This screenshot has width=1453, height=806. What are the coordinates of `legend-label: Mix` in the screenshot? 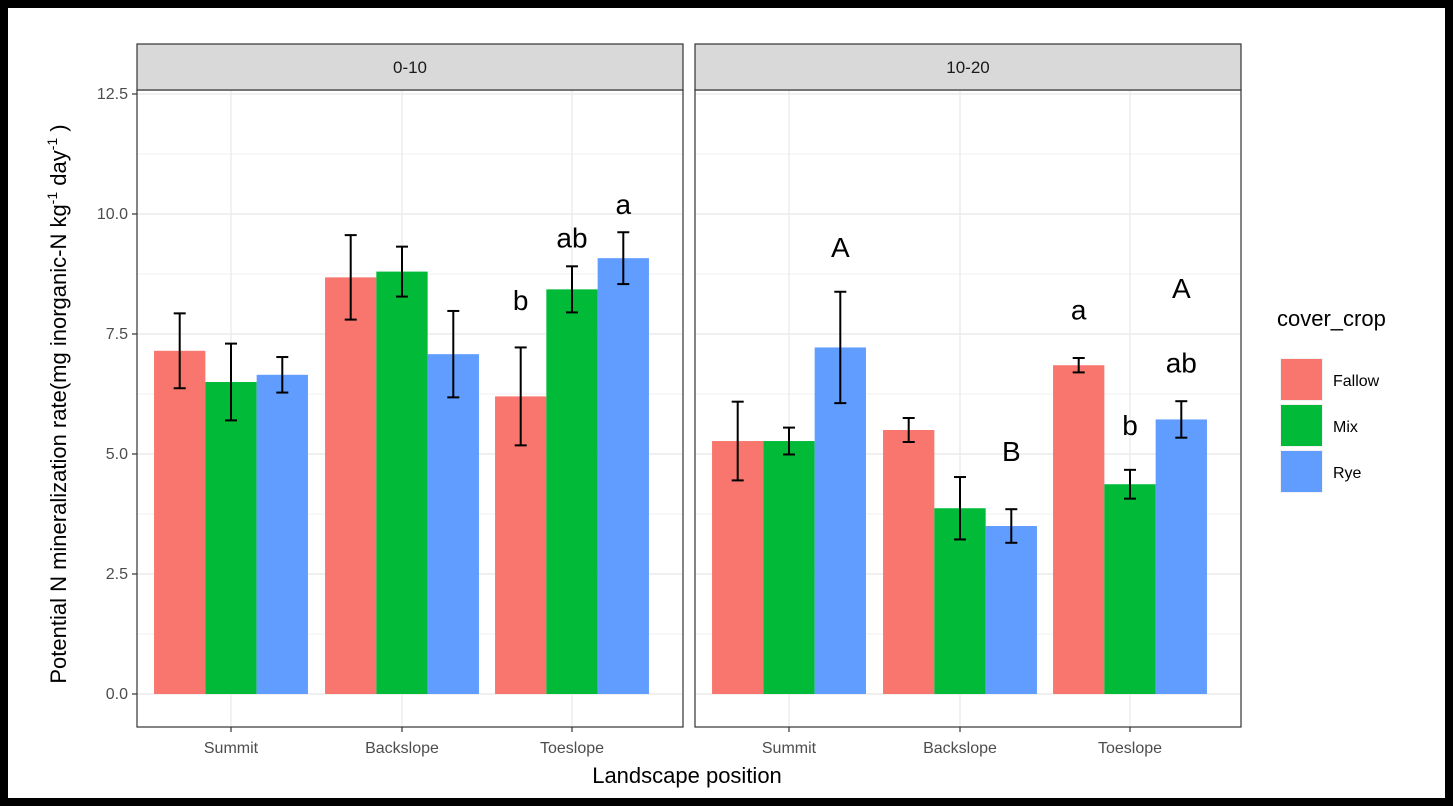 It's located at (1345, 427).